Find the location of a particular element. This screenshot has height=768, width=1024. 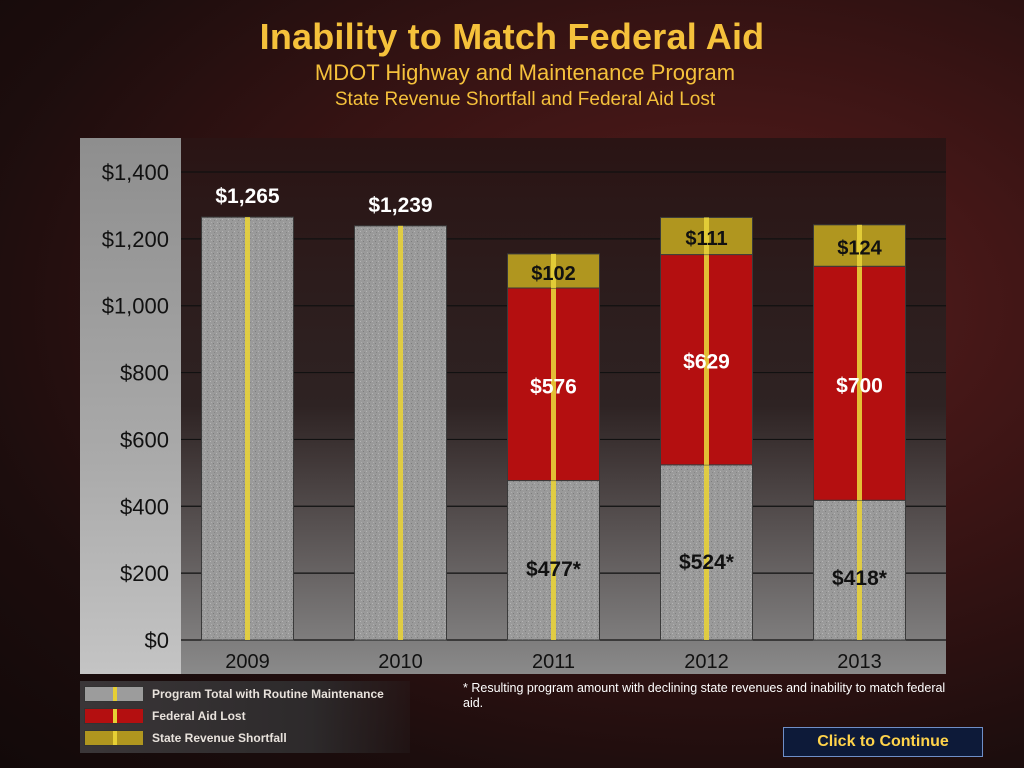

y-tick-label: $1,200 is located at coordinates (135, 239).